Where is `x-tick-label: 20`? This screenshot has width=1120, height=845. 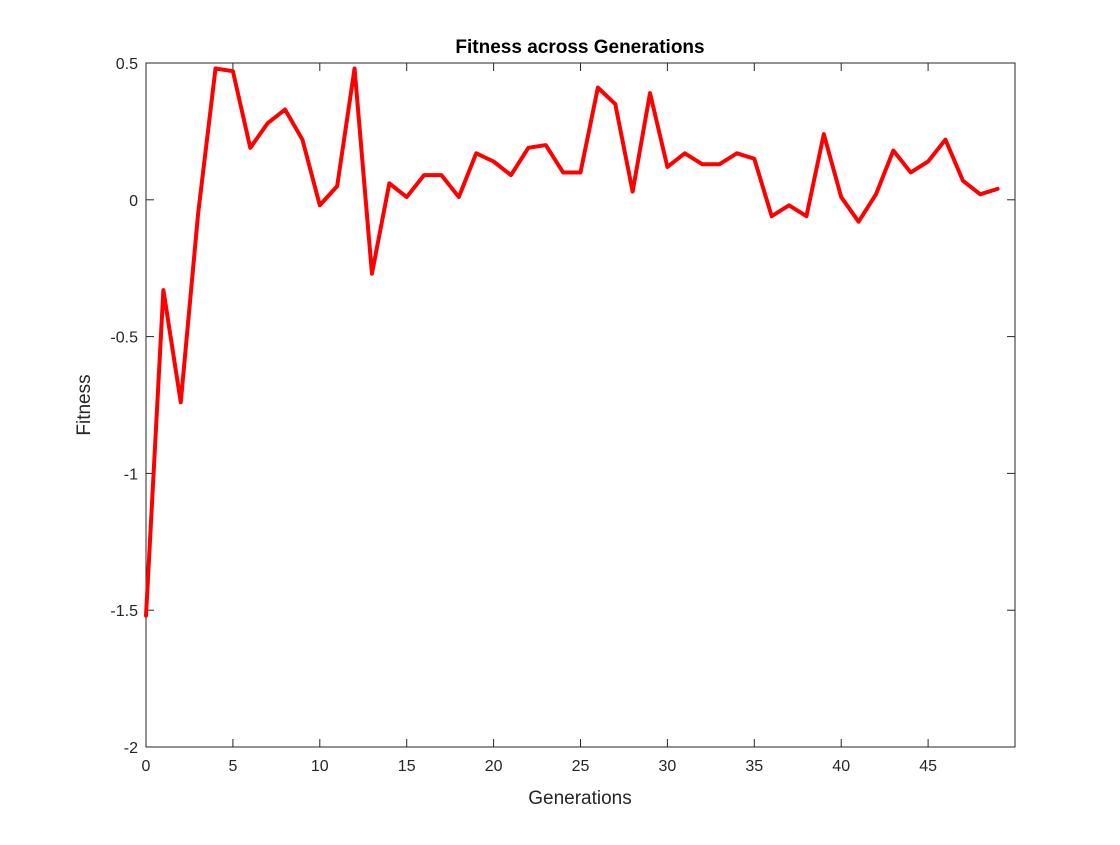
x-tick-label: 20 is located at coordinates (494, 766).